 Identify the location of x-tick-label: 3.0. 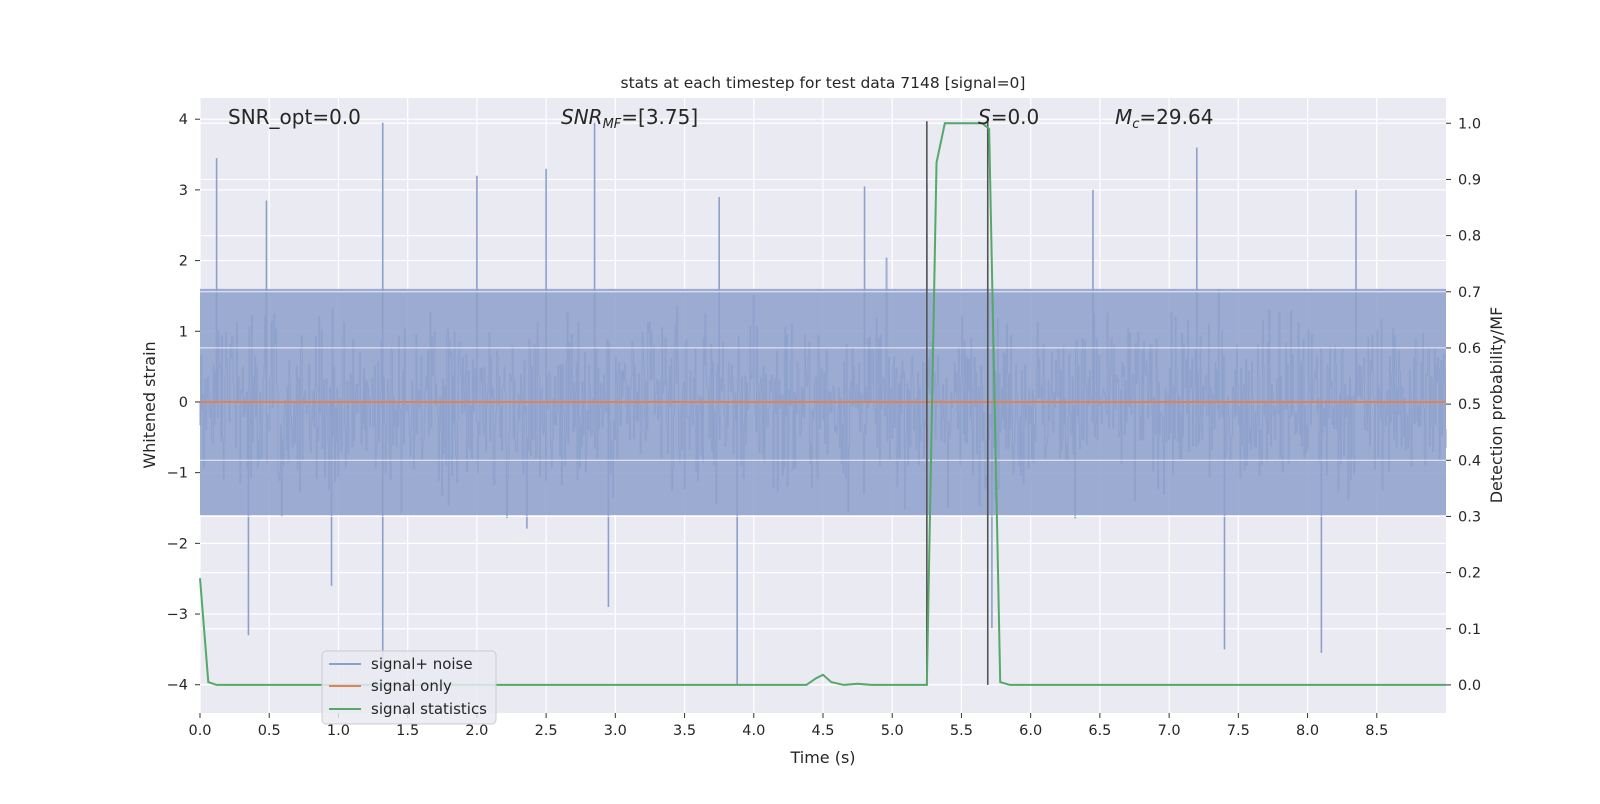
(615, 731).